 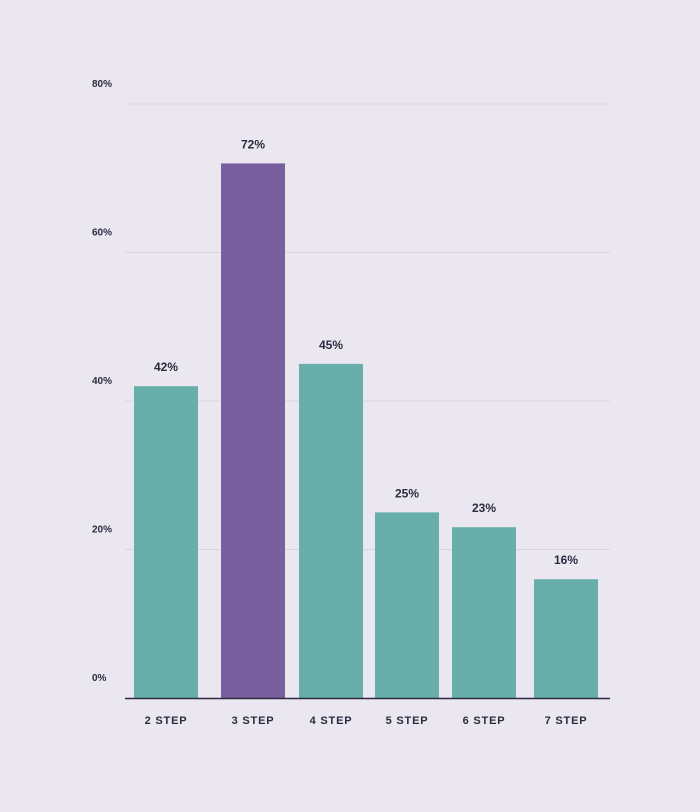 I want to click on data-label: 72%, so click(x=253, y=144).